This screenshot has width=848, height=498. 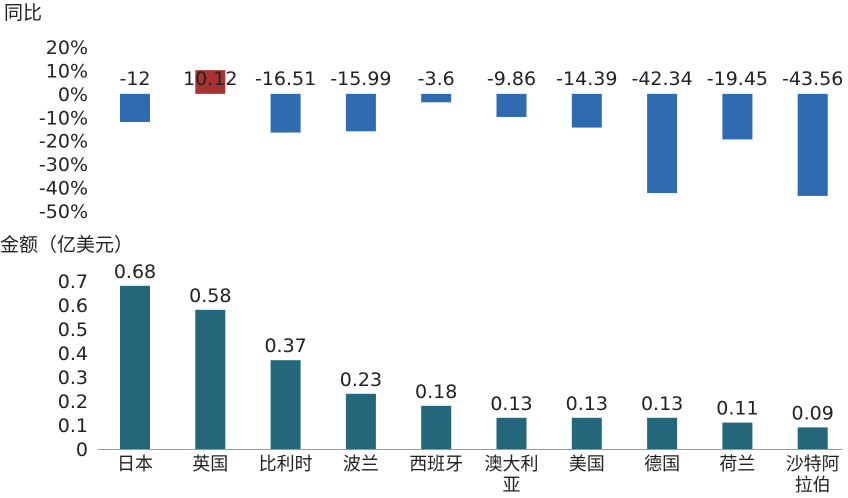 I want to click on x-category-label-line: 拉伯, so click(x=813, y=484).